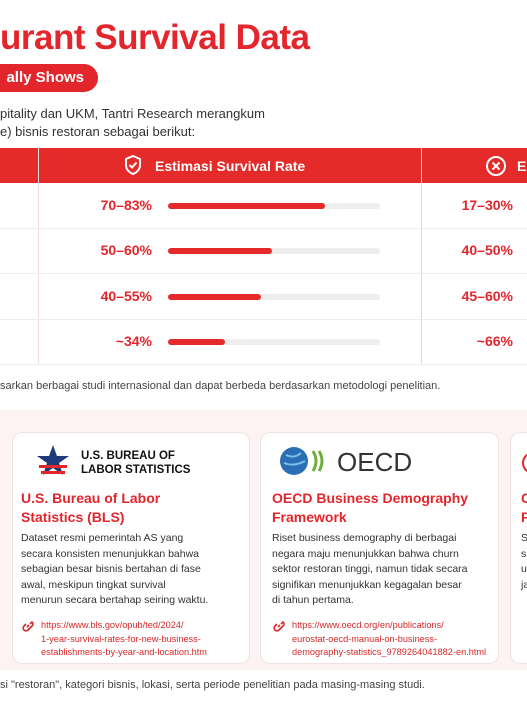  I want to click on table-header, so click(263, 165).